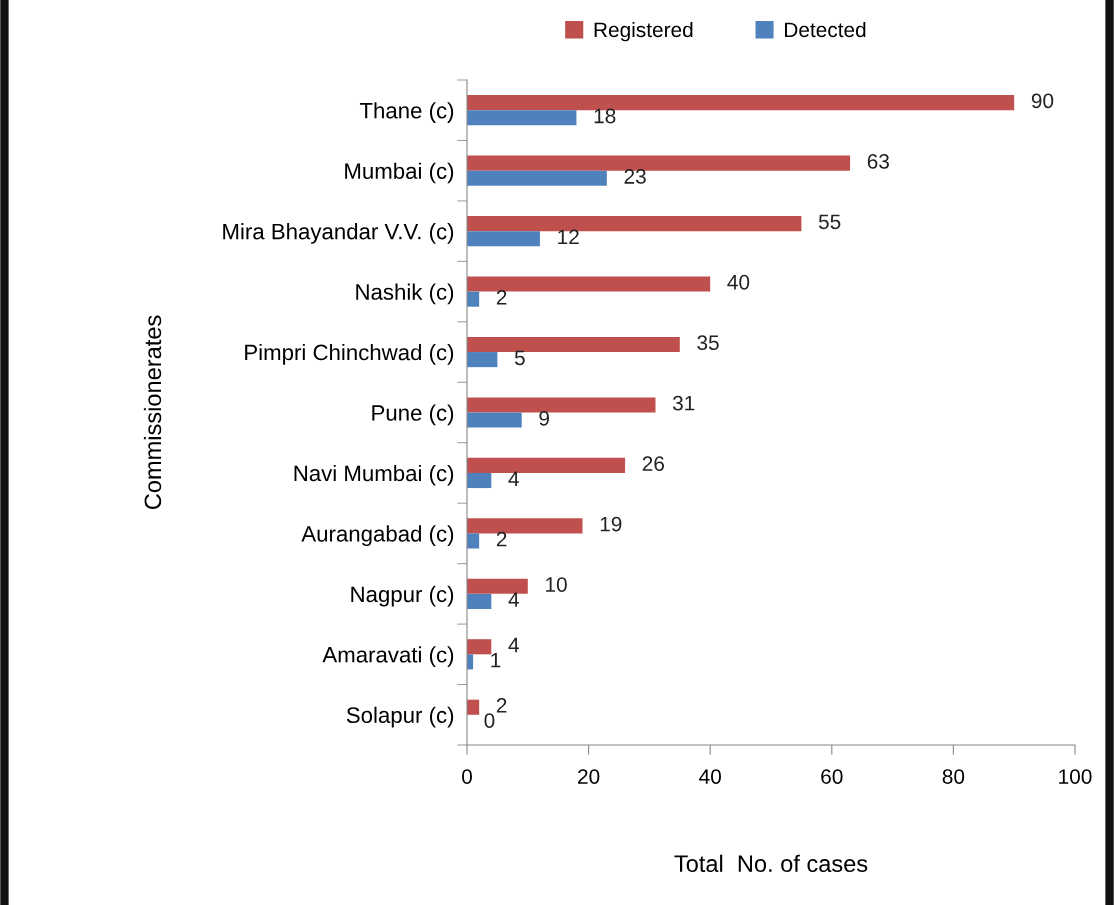  I want to click on y-tick-label: Nagpur (c), so click(402, 596).